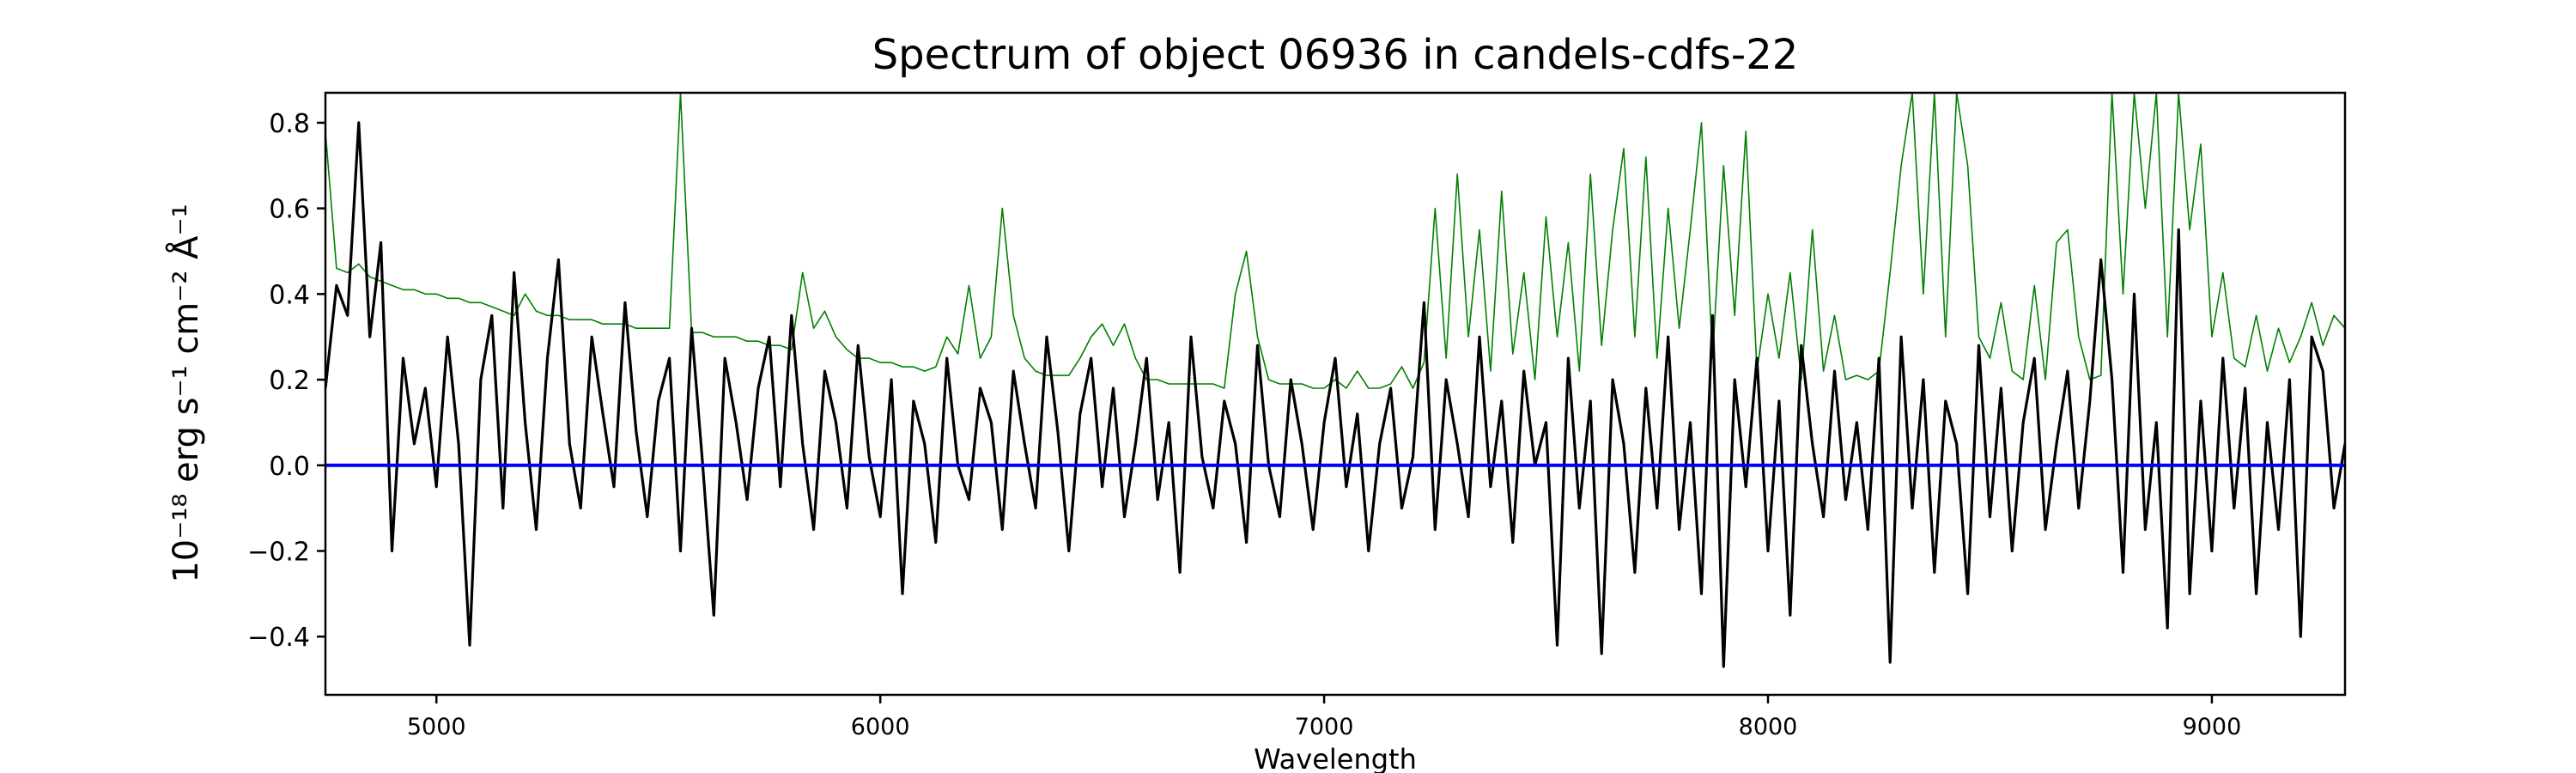 The height and width of the screenshot is (773, 2576). Describe the element at coordinates (1335, 758) in the screenshot. I see `x-axis-label: Wavelength` at that location.